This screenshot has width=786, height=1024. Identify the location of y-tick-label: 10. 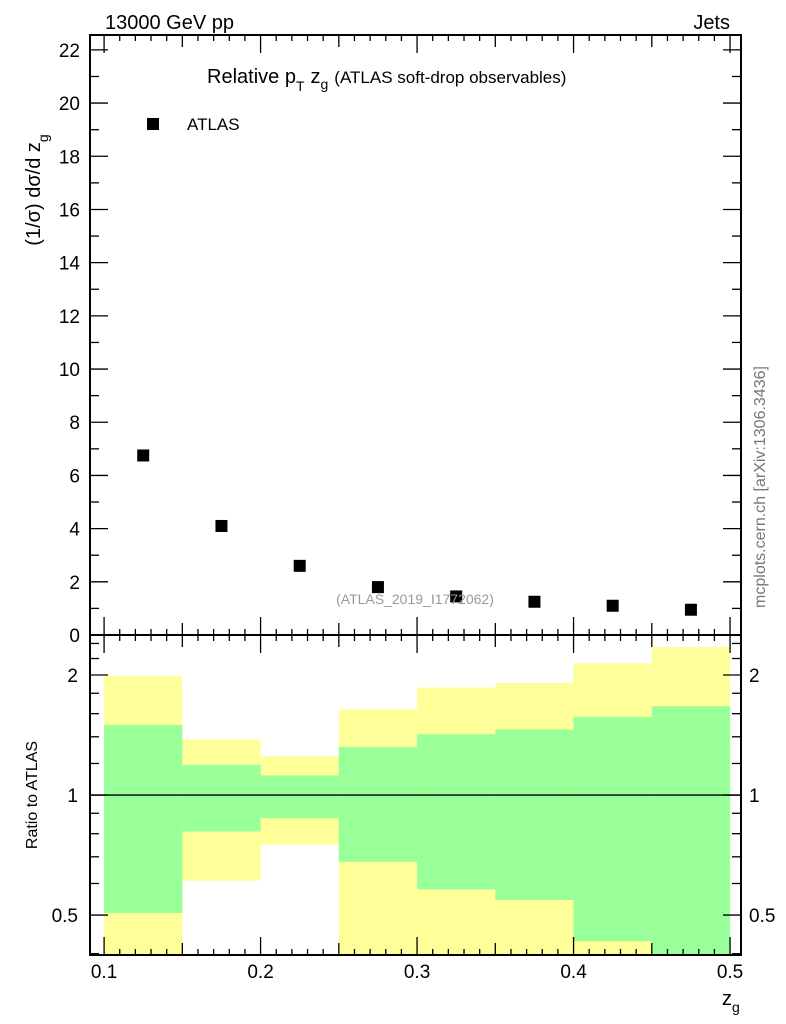
(69, 370).